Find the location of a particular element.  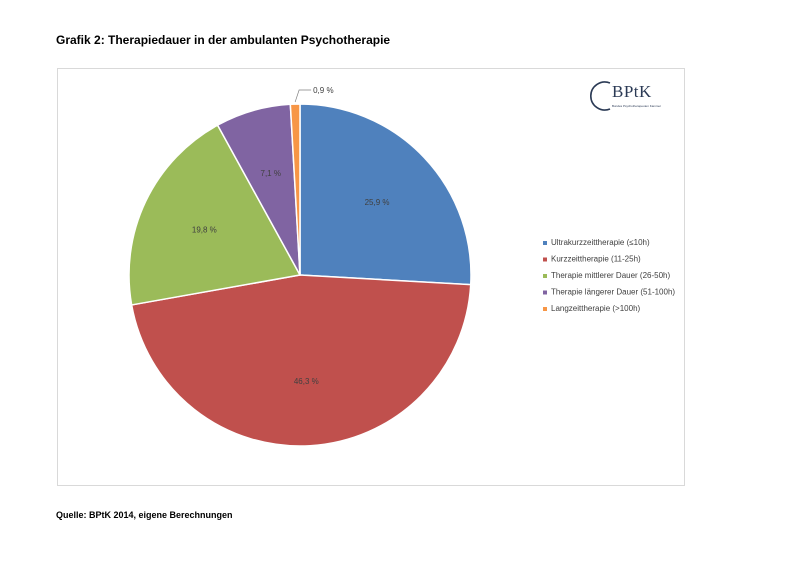

pie-data-label: 0,9 % is located at coordinates (323, 90).